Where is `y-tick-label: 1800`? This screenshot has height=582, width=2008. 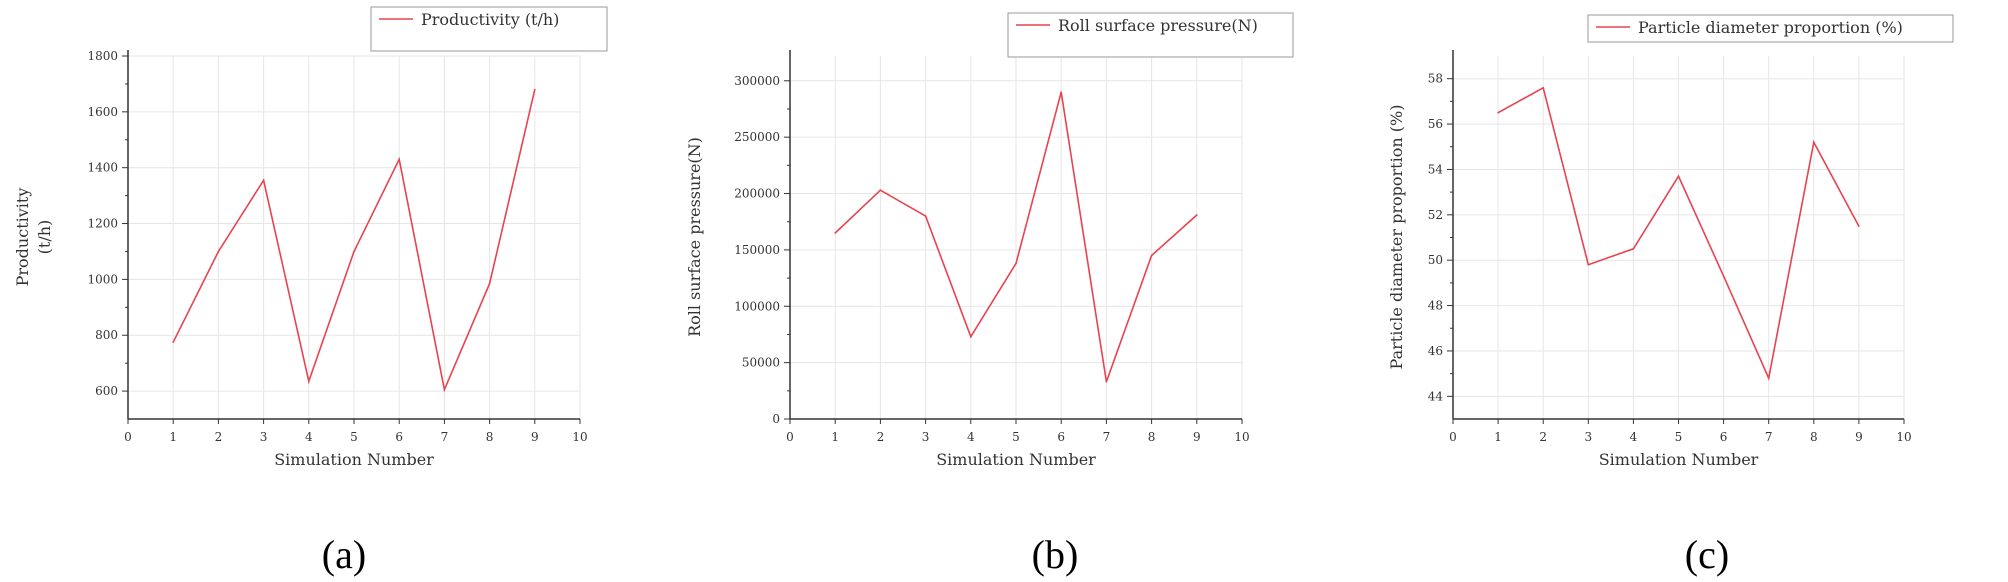 y-tick-label: 1800 is located at coordinates (102, 56).